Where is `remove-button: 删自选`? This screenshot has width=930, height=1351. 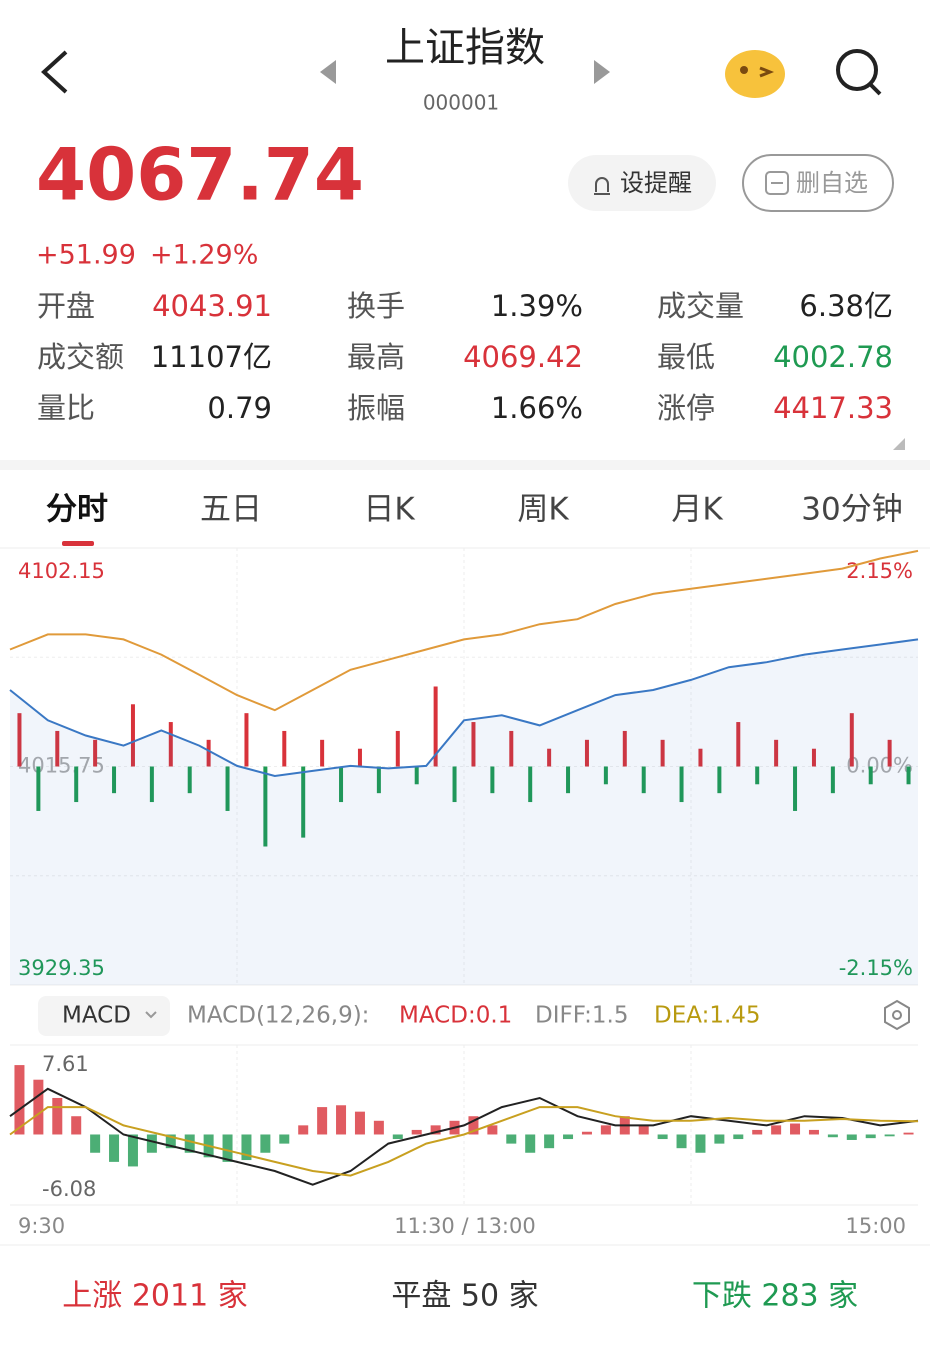 remove-button: 删自选 is located at coordinates (818, 183).